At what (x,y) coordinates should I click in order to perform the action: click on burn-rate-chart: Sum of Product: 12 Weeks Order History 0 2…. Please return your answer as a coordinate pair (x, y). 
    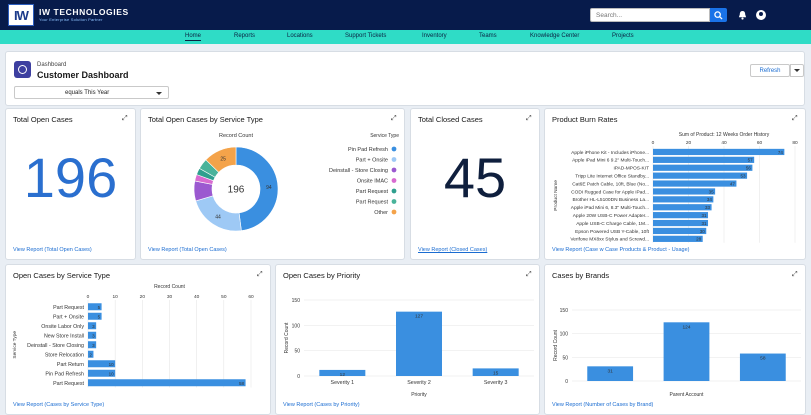
    Looking at the image, I should click on (675, 187).